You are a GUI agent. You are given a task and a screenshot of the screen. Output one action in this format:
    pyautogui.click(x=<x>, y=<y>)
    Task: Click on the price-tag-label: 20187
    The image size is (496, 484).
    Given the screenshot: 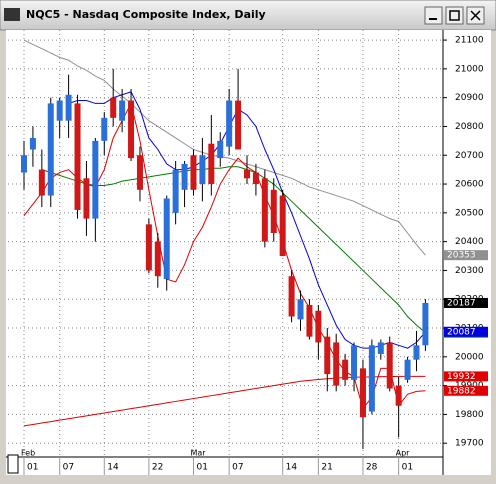 What is the action you would take?
    pyautogui.click(x=461, y=303)
    